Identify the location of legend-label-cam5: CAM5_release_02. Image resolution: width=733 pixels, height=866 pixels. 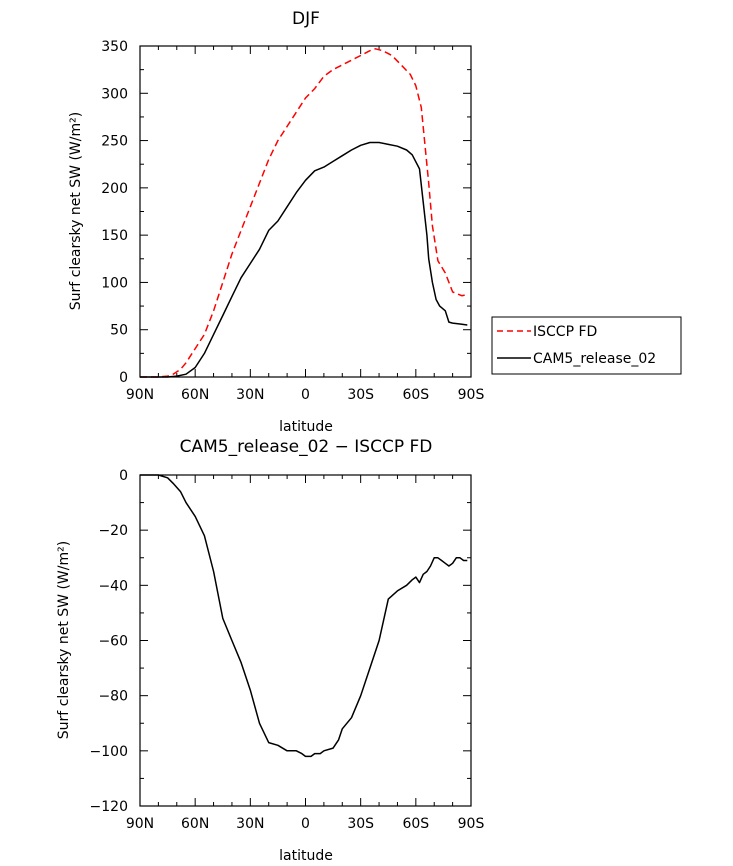
(594, 359).